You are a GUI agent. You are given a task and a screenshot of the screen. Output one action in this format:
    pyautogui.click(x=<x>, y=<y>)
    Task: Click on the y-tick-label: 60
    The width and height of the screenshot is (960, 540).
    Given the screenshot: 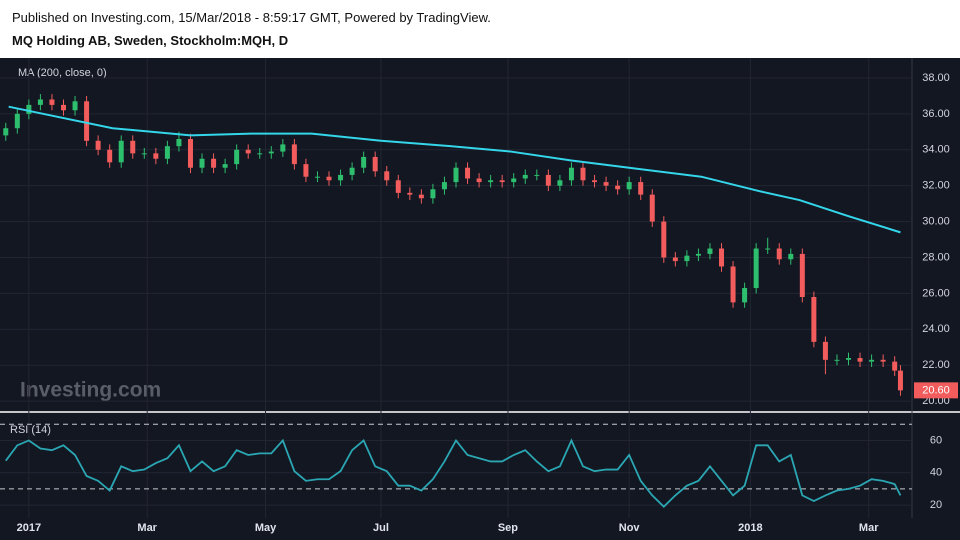 What is the action you would take?
    pyautogui.click(x=936, y=440)
    